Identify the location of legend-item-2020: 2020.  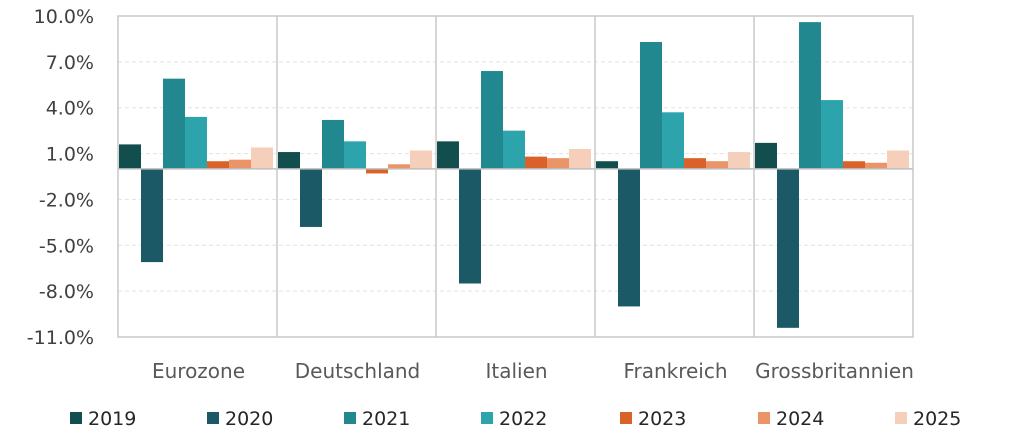
(240, 419).